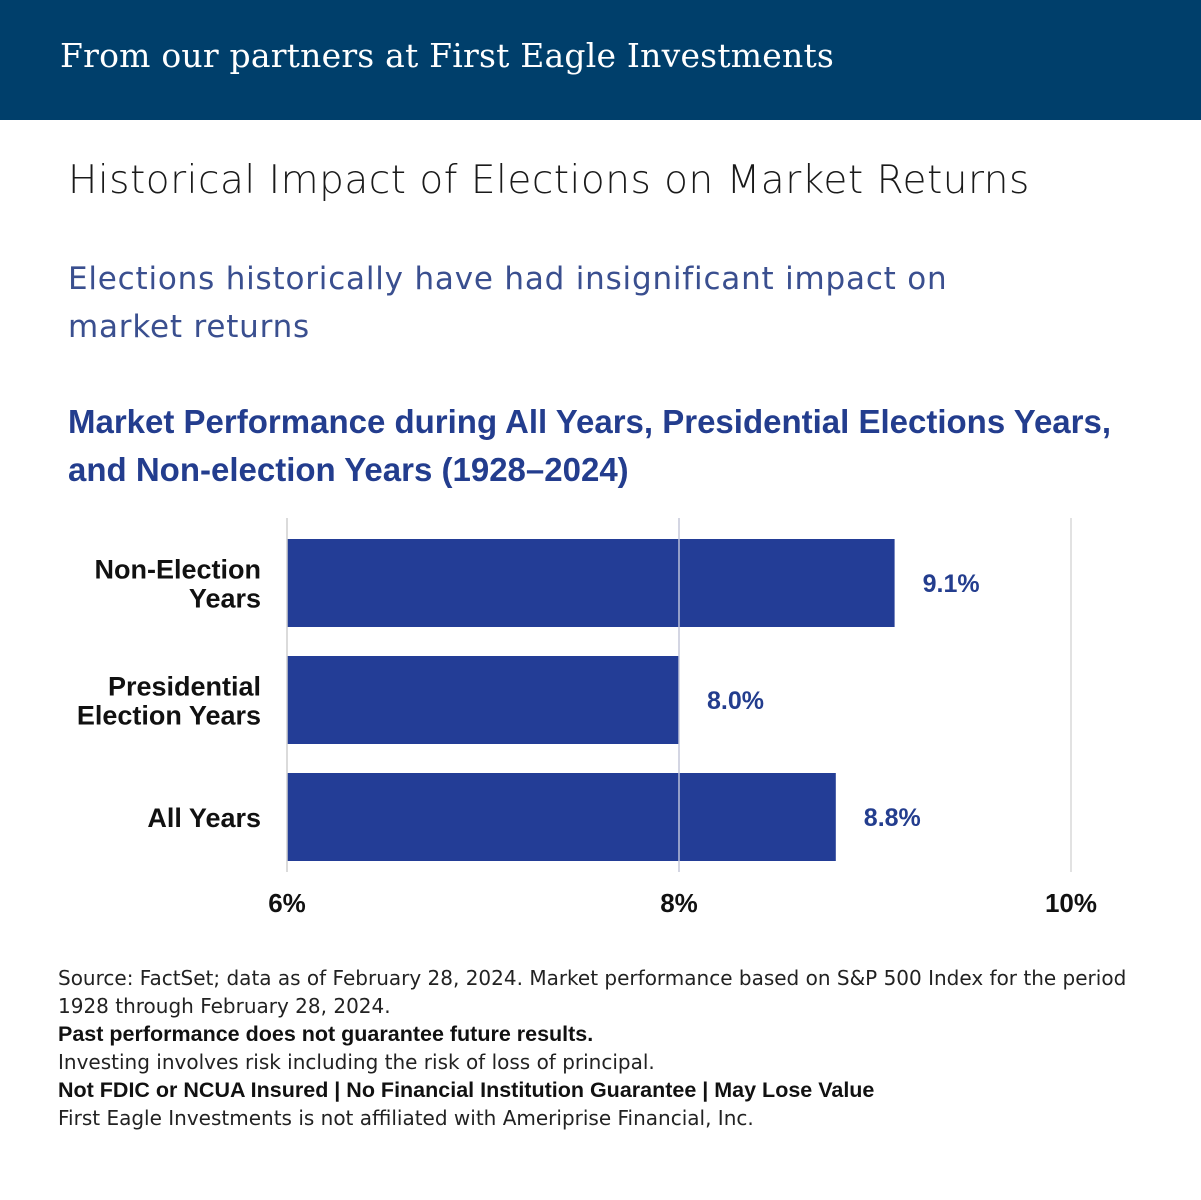 This screenshot has width=1201, height=1200. Describe the element at coordinates (225, 599) in the screenshot. I see `category-label-0-1: Years` at that location.